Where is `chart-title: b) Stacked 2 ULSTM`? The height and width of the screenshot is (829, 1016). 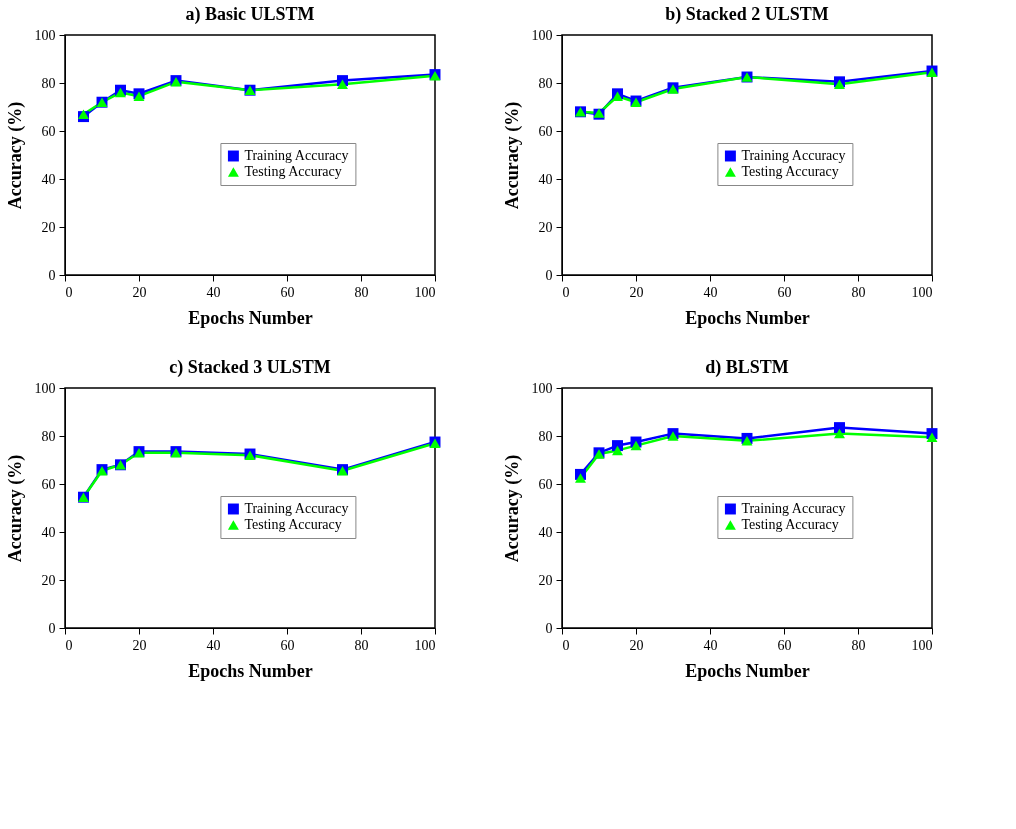
chart-title: b) Stacked 2 ULSTM is located at coordinates (747, 14).